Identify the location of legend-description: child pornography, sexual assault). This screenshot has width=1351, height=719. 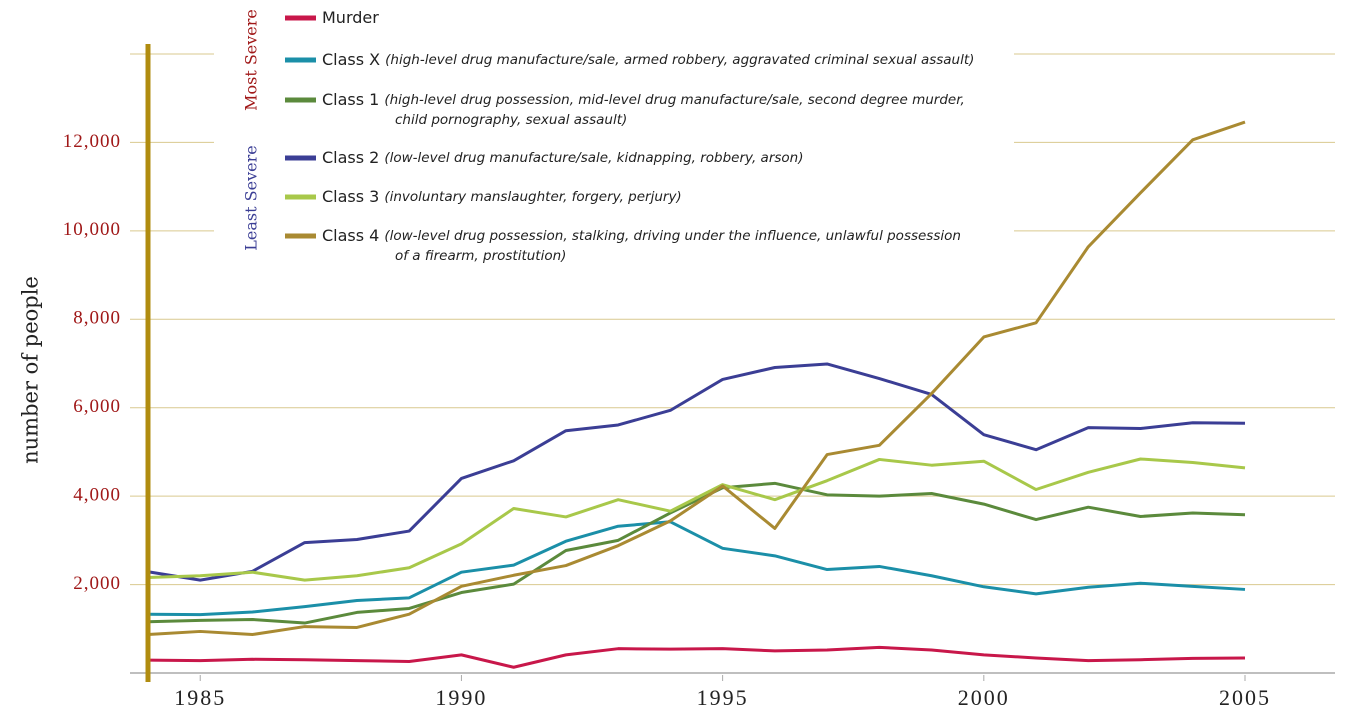
(511, 120).